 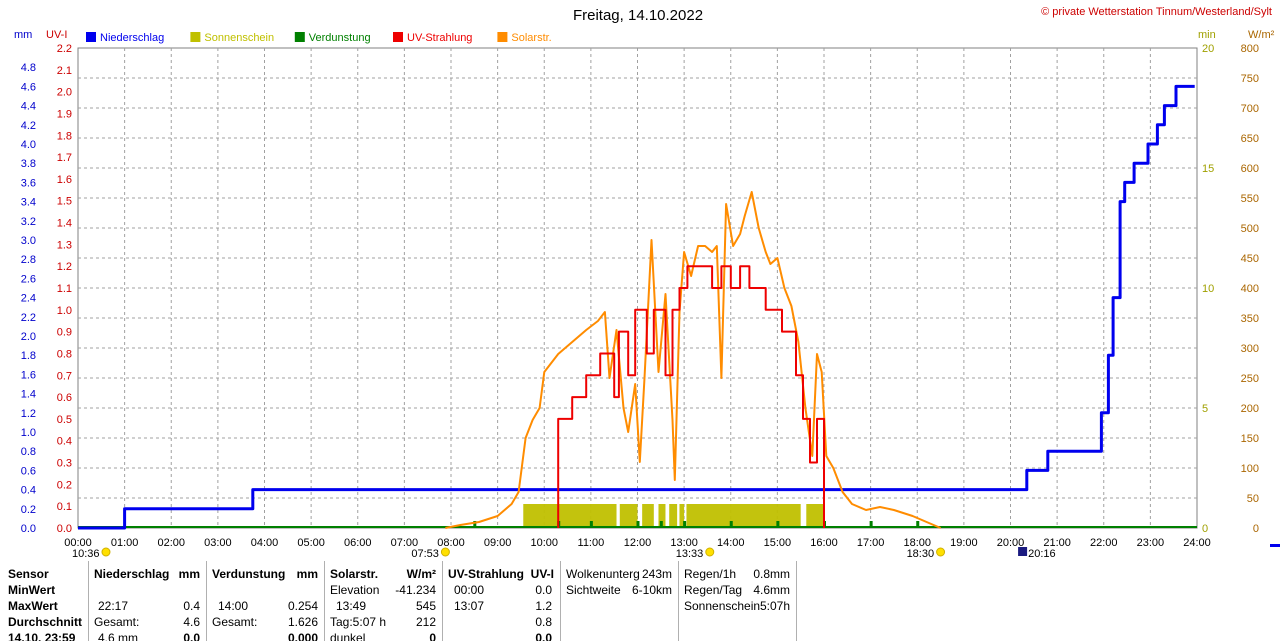 What do you see at coordinates (28, 318) in the screenshot?
I see `mm-tick-label: 2.2` at bounding box center [28, 318].